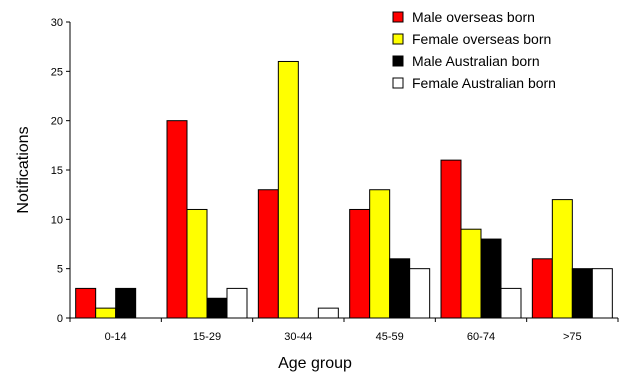 Image resolution: width=619 pixels, height=374 pixels. I want to click on y-tick-label: 5, so click(60, 270).